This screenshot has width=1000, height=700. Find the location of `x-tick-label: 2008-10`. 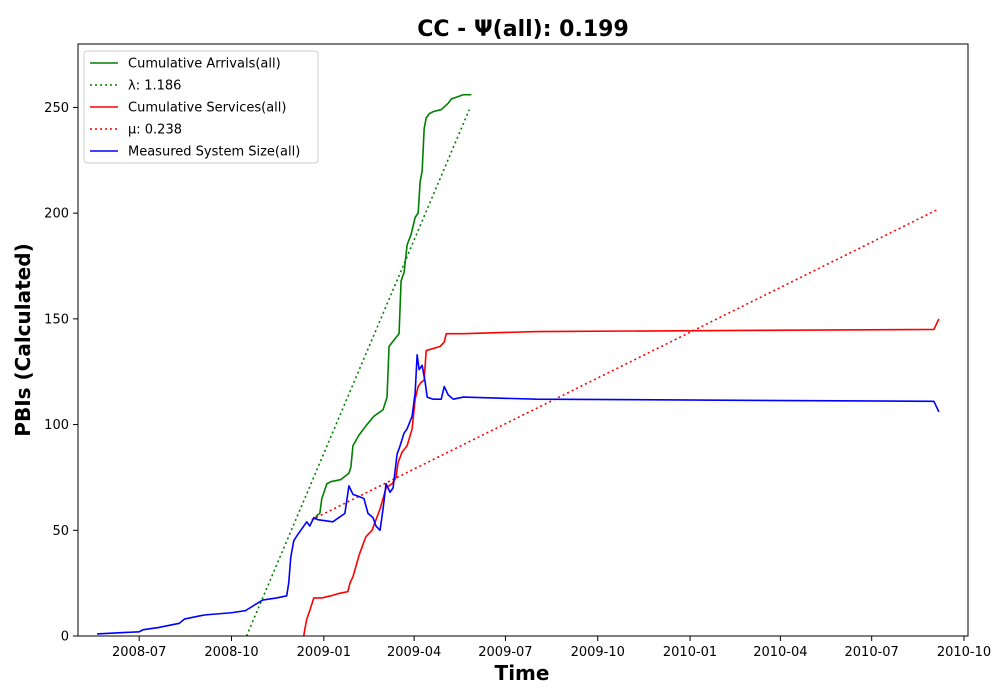

x-tick-label: 2008-10 is located at coordinates (231, 652).